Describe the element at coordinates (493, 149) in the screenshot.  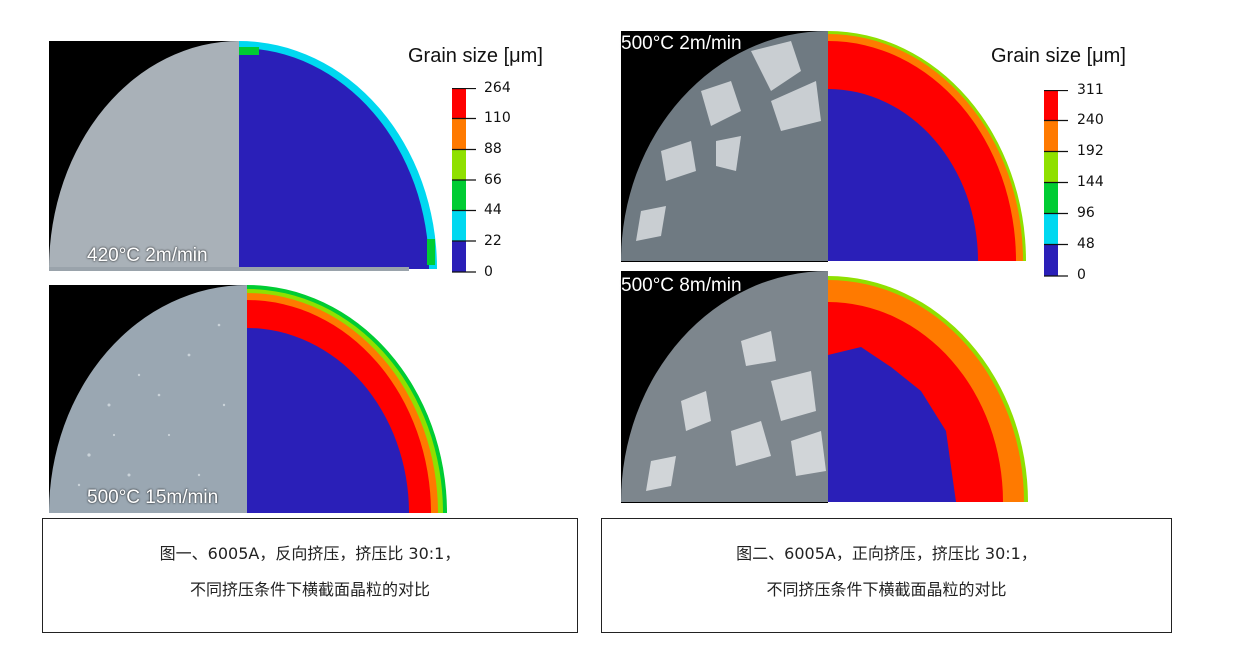
I see `fig1-legend-tick: 88` at that location.